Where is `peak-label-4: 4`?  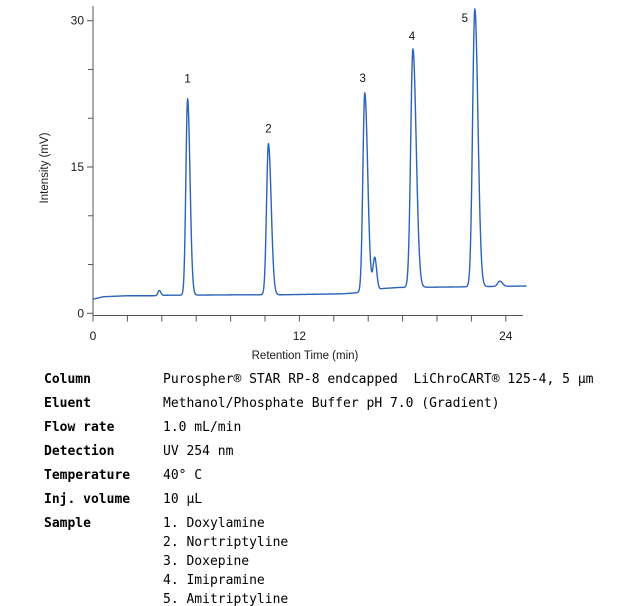 peak-label-4: 4 is located at coordinates (412, 37).